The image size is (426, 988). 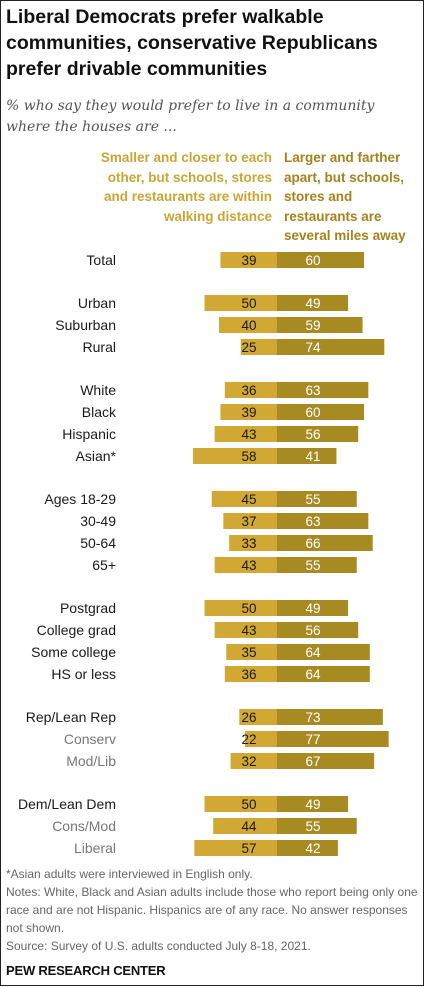 I want to click on bar-walkable-postgrad, so click(x=240, y=608).